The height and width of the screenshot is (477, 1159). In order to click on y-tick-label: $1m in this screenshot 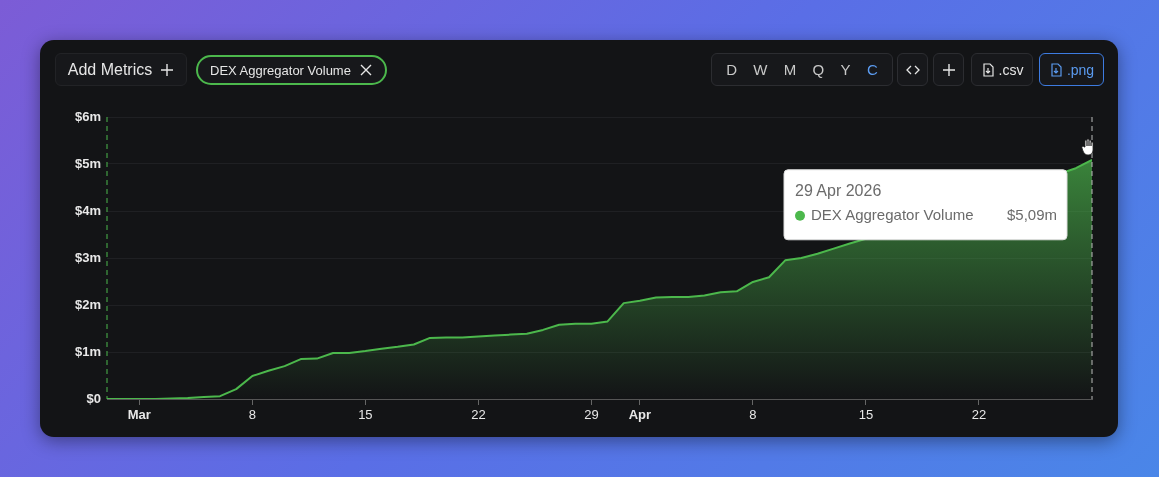, I will do `click(87, 351)`.